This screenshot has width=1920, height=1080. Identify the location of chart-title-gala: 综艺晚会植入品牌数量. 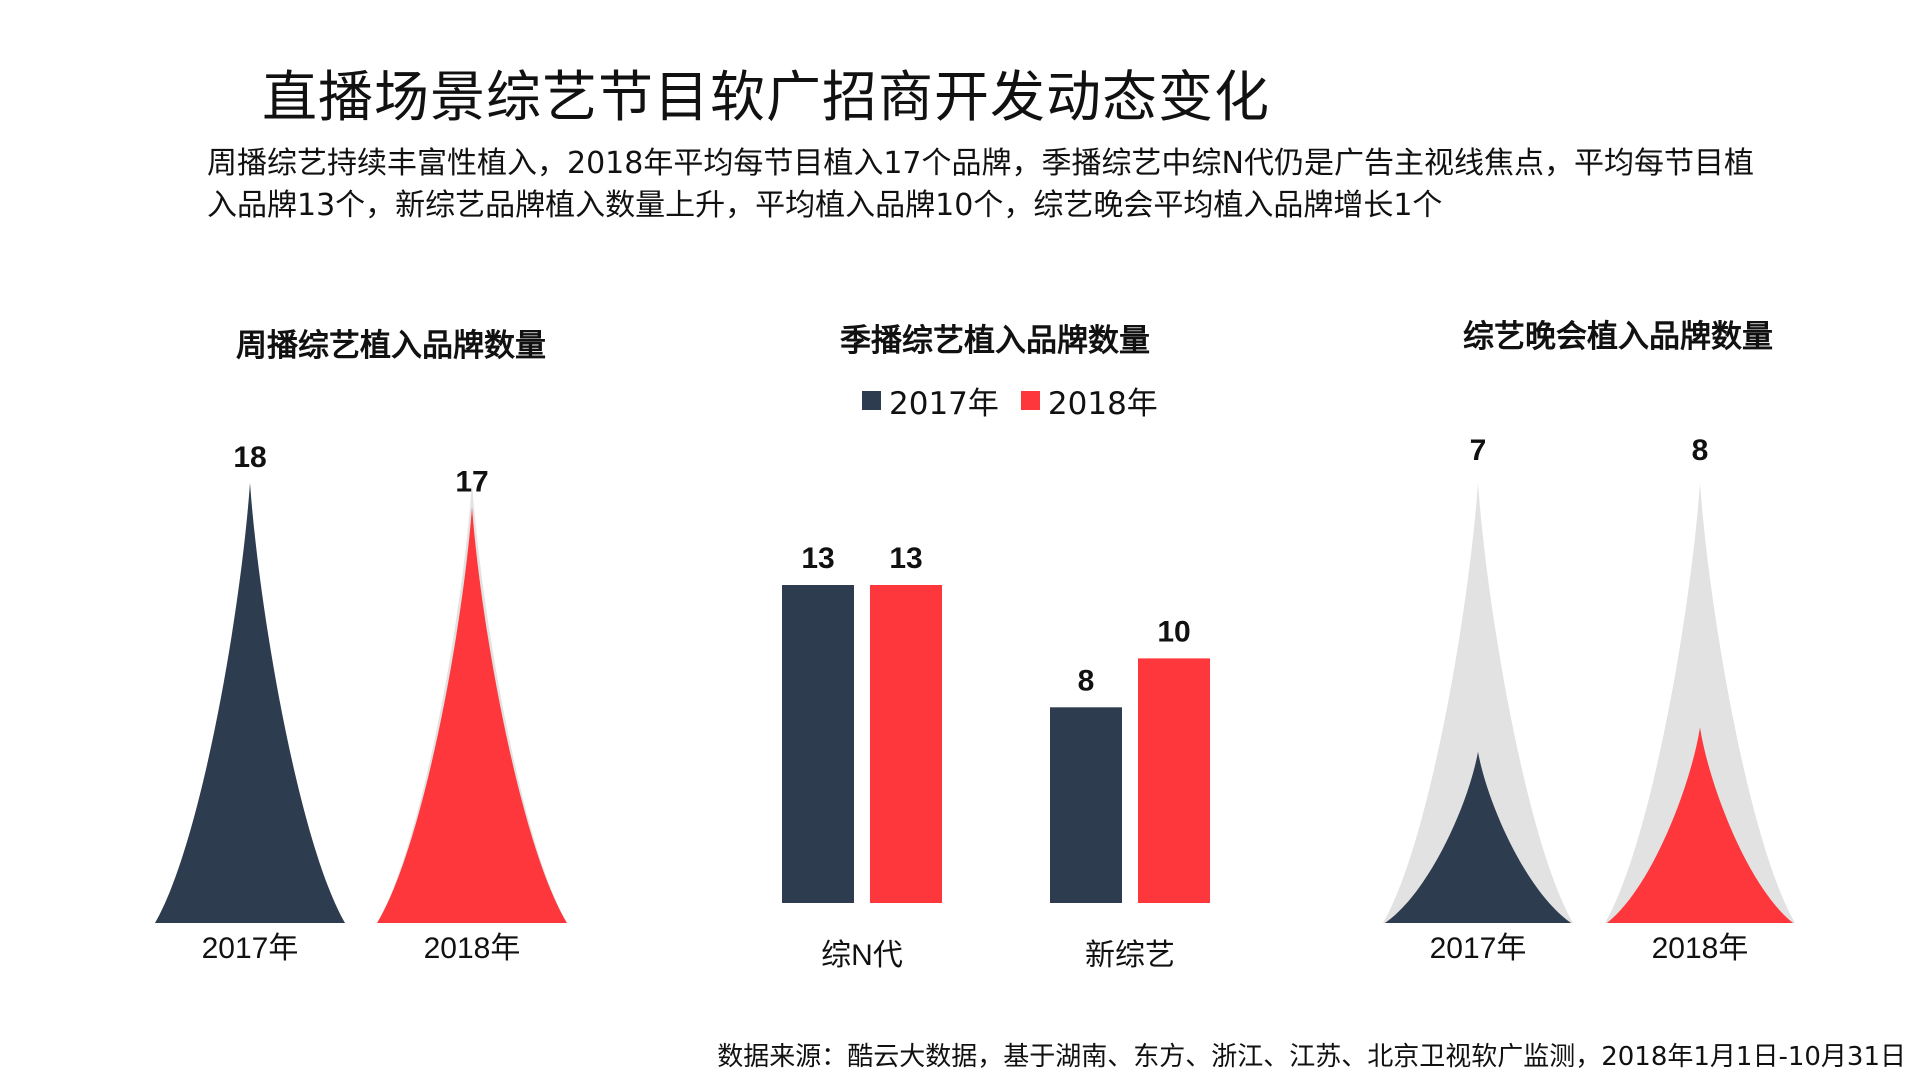
(1618, 337).